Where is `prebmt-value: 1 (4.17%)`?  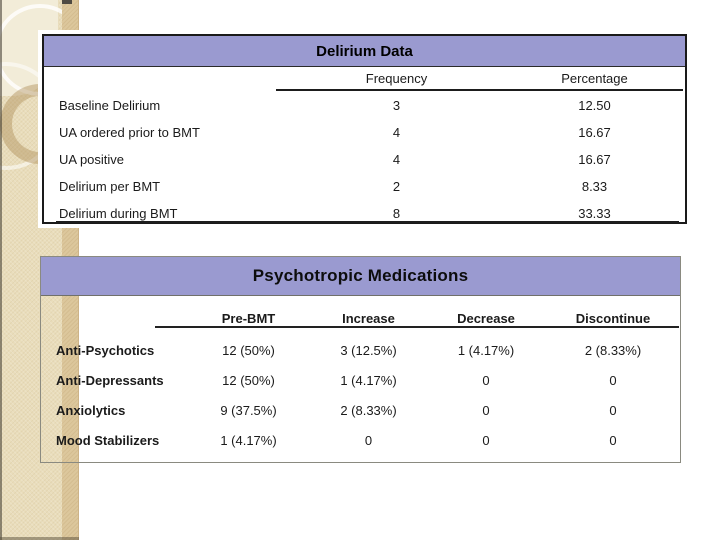
prebmt-value: 1 (4.17%) is located at coordinates (248, 440).